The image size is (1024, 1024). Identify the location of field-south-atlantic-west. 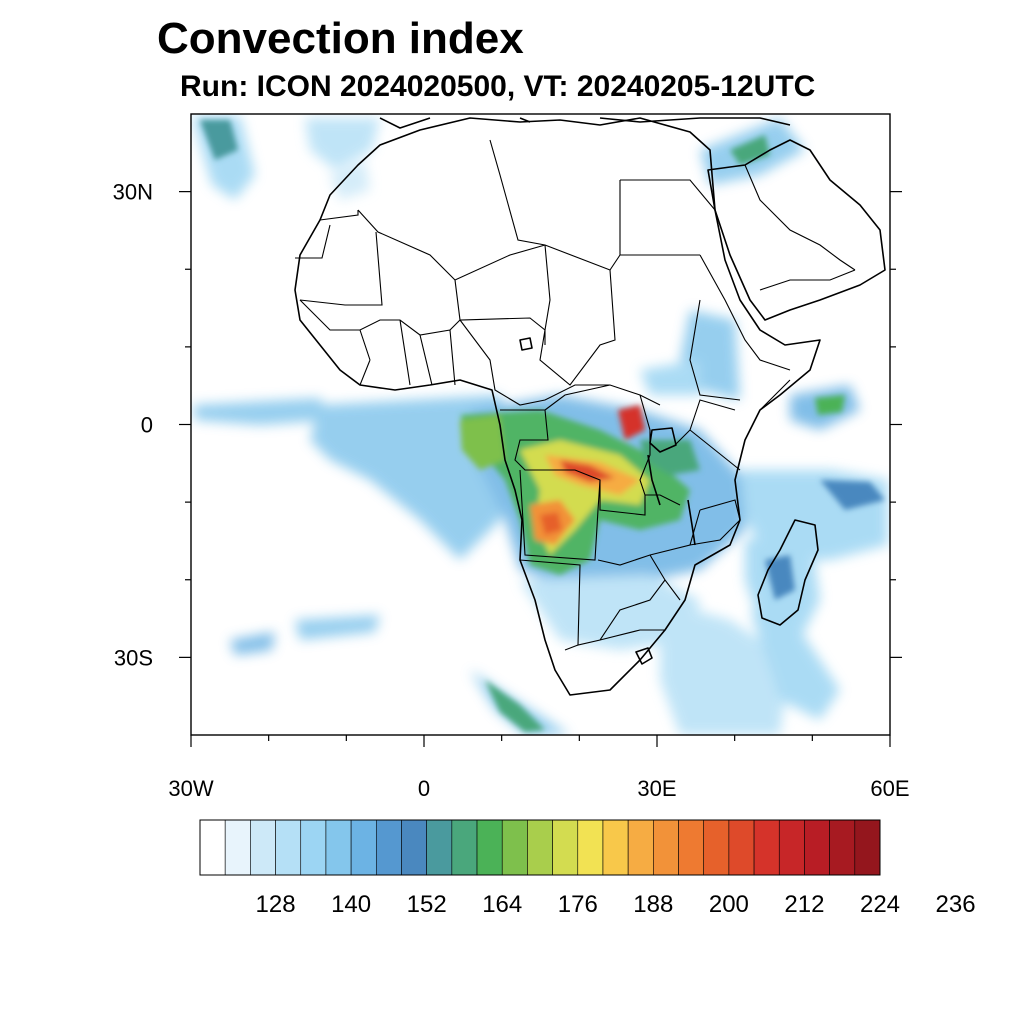
(252, 643).